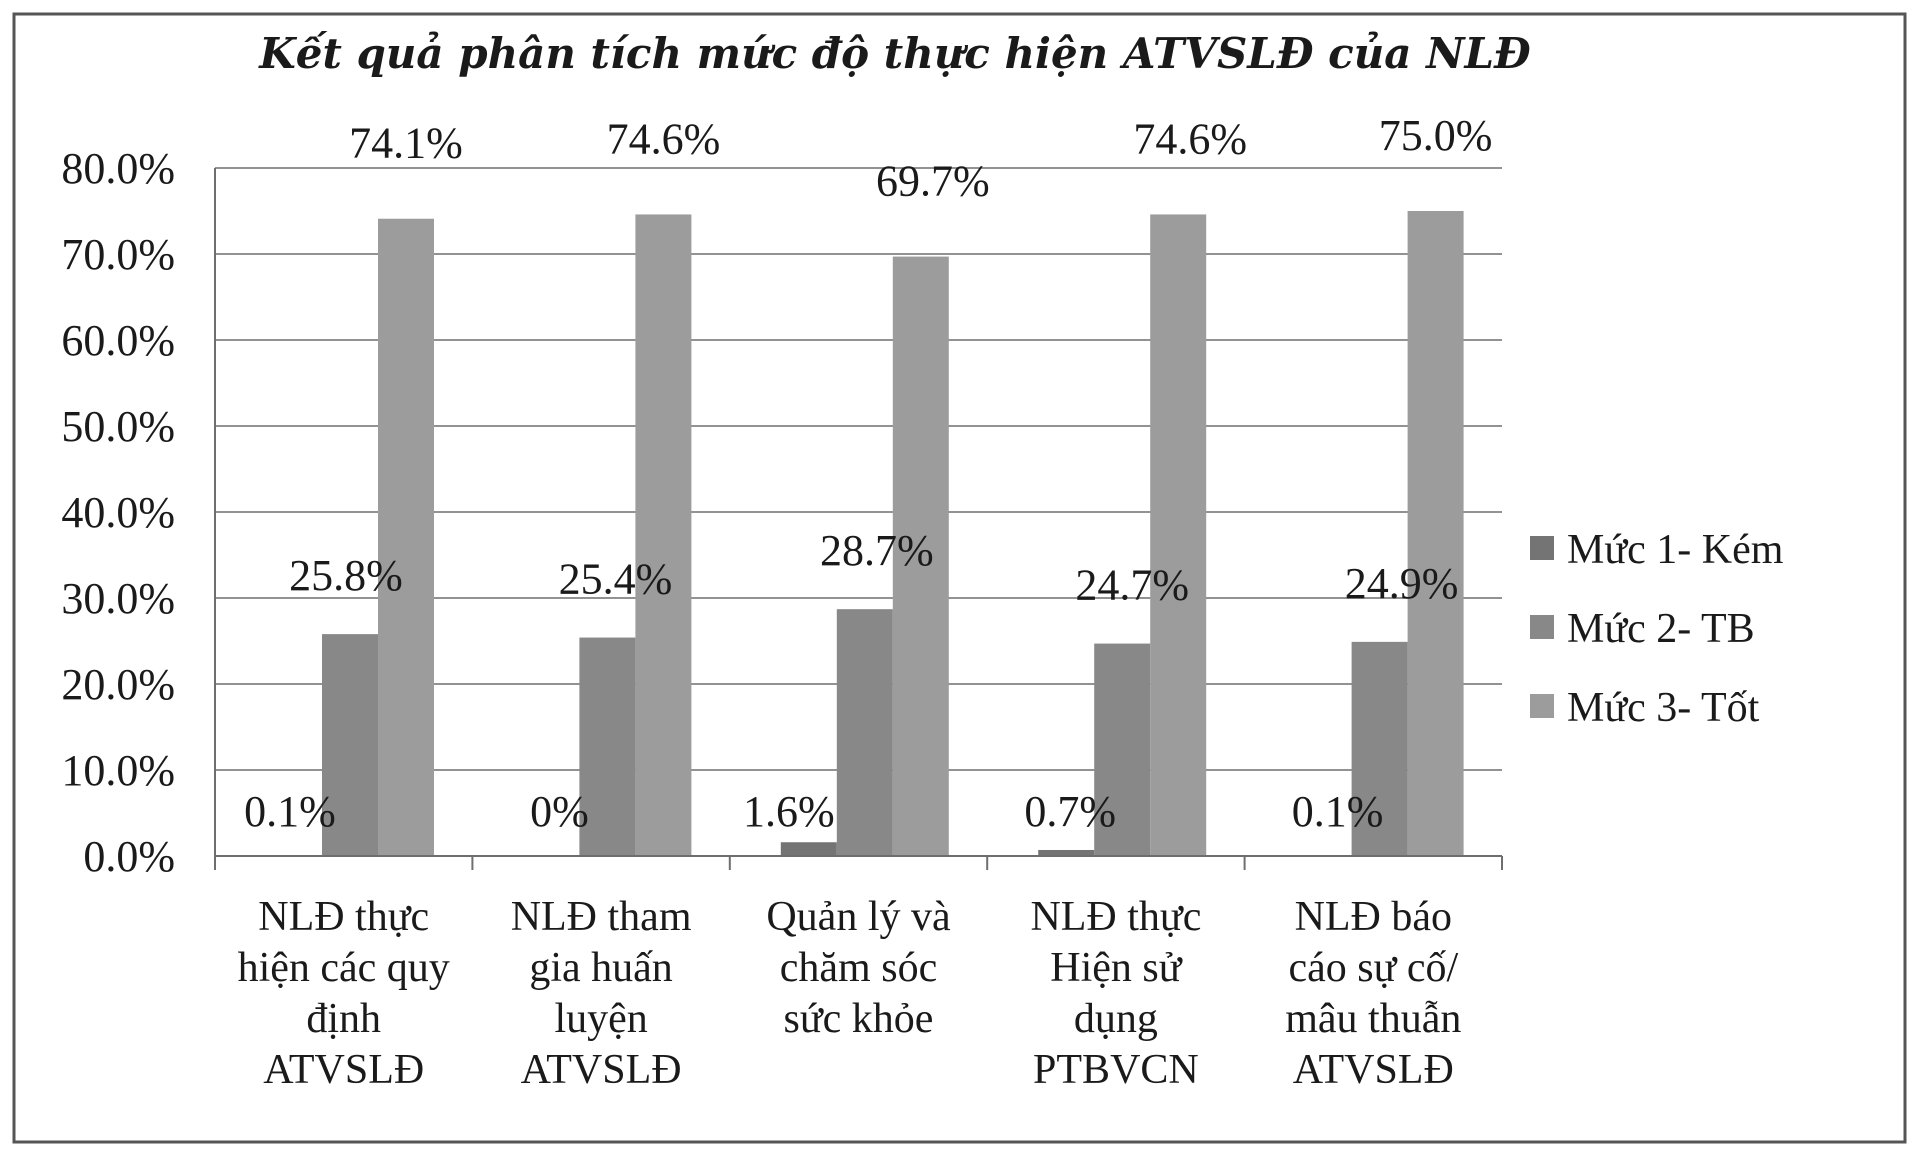 This screenshot has height=1156, width=1920. I want to click on category-label-line: gia huấn, so click(600, 968).